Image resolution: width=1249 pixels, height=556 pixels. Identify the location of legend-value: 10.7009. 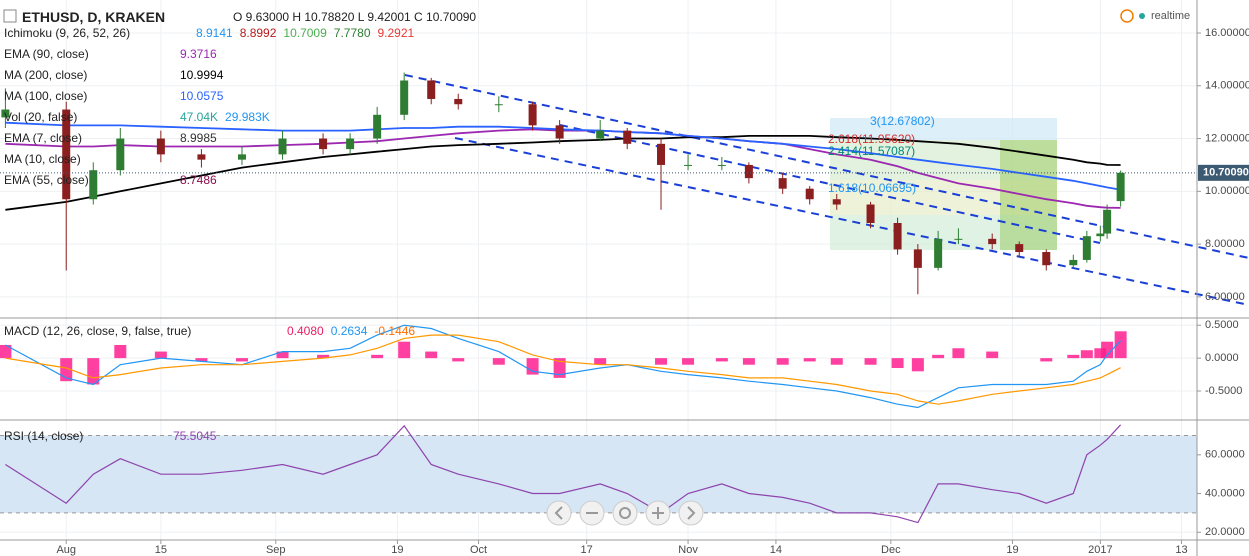
(305, 33).